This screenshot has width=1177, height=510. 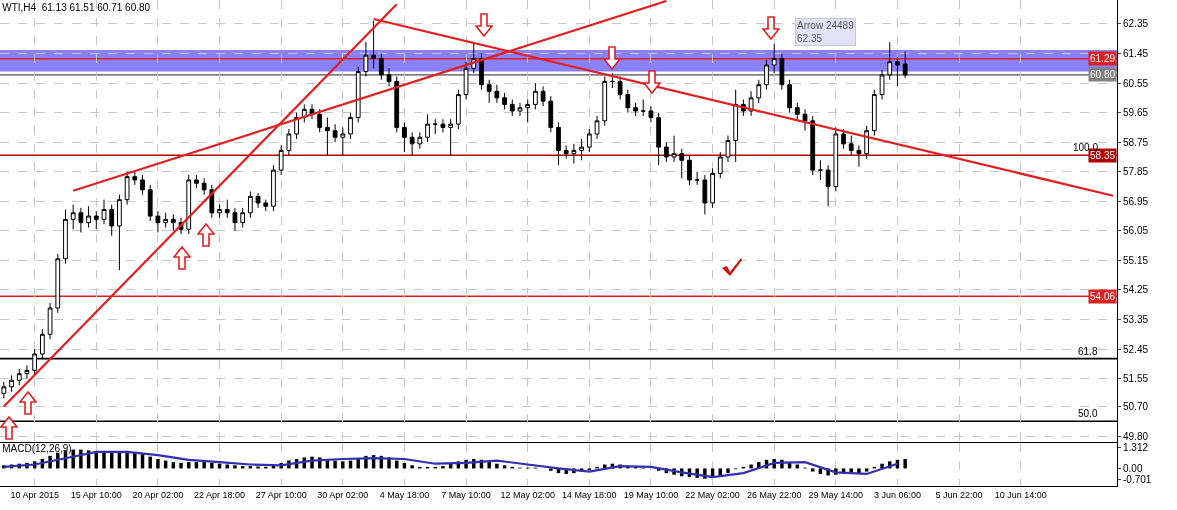 What do you see at coordinates (1088, 413) in the screenshot?
I see `annotation: 50.0` at bounding box center [1088, 413].